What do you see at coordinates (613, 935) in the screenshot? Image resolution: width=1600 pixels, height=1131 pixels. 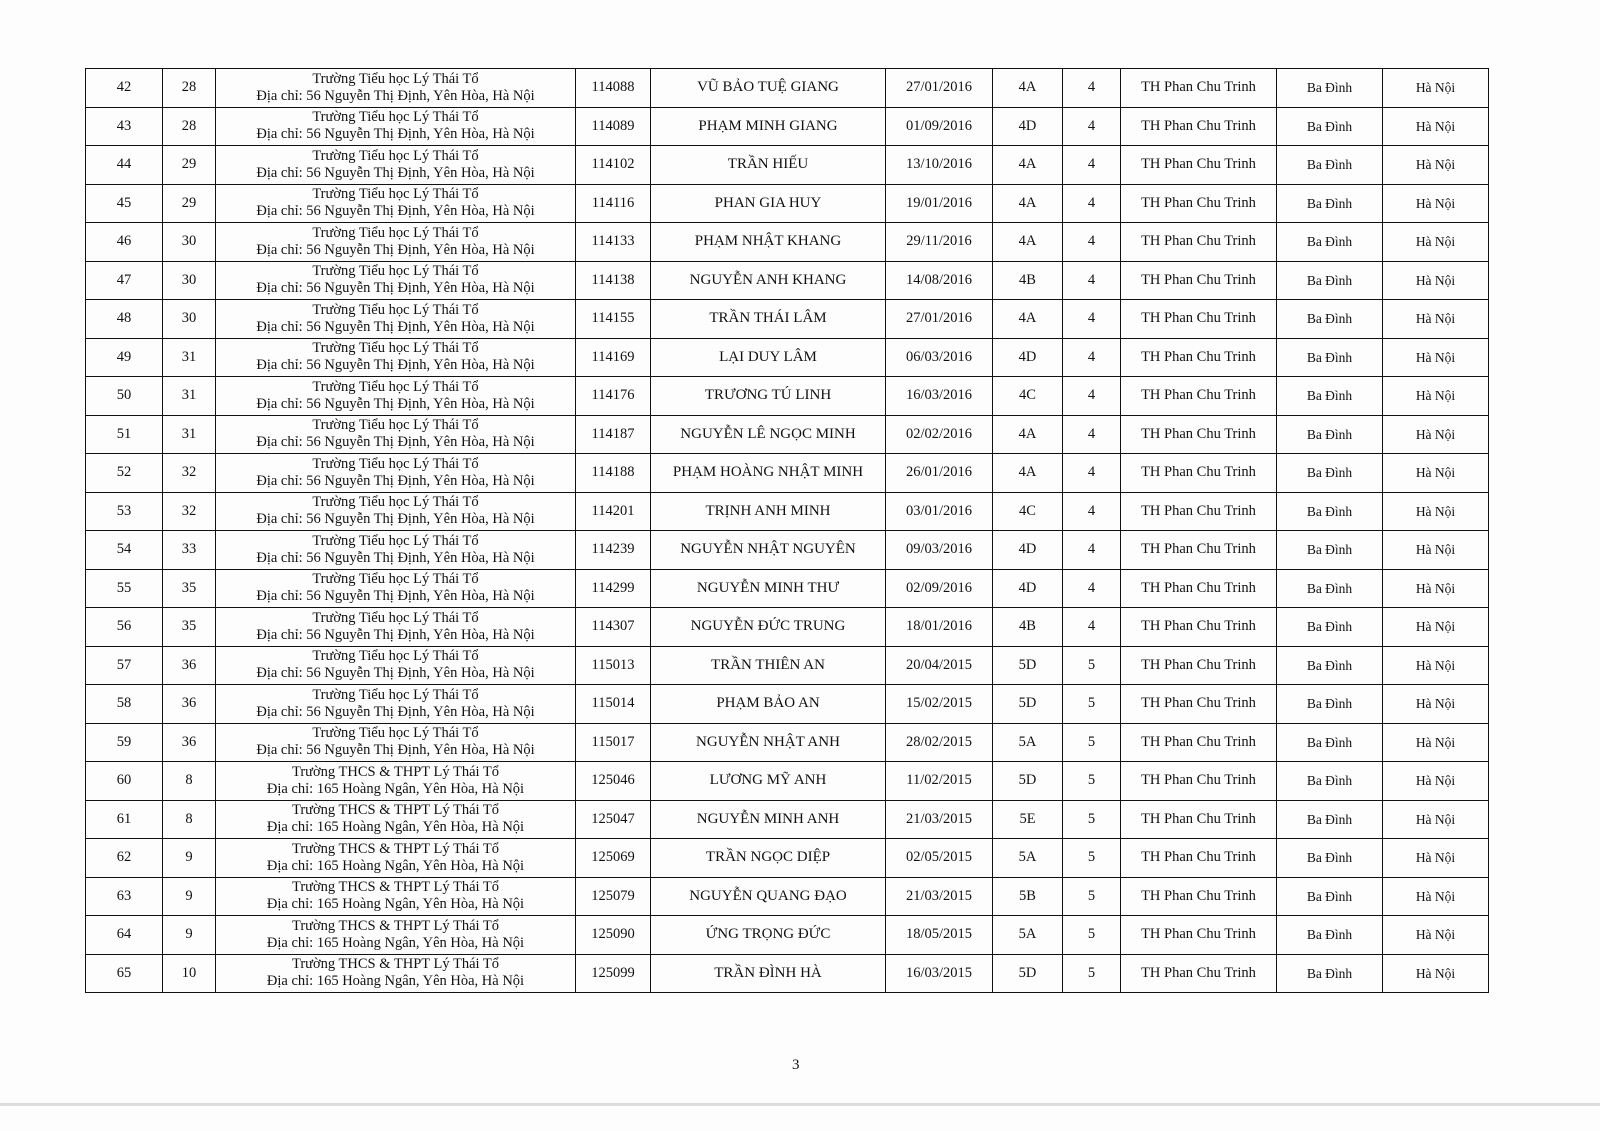 I see `candidate-number-cell: 125090` at bounding box center [613, 935].